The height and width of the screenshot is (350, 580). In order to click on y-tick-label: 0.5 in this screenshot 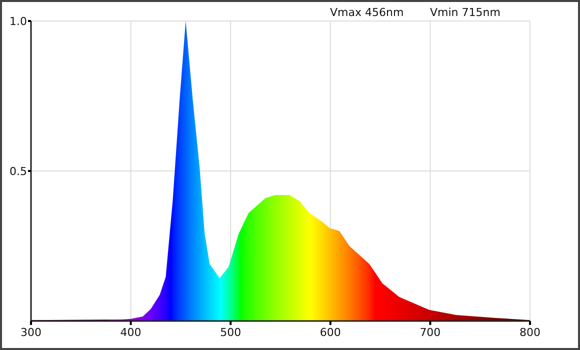, I will do `click(18, 171)`.